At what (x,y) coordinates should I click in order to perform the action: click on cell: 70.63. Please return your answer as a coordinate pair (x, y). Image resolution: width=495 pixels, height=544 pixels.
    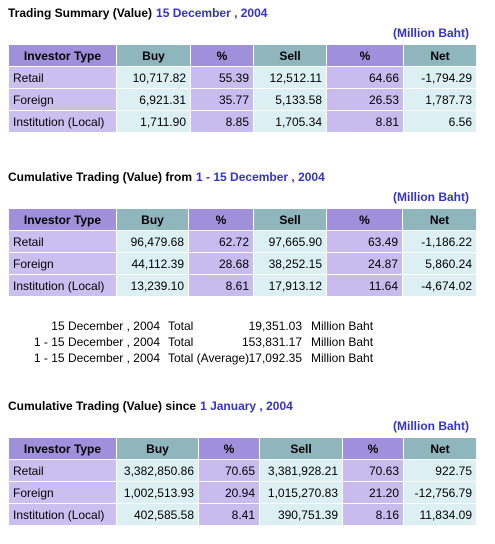
    Looking at the image, I should click on (373, 470).